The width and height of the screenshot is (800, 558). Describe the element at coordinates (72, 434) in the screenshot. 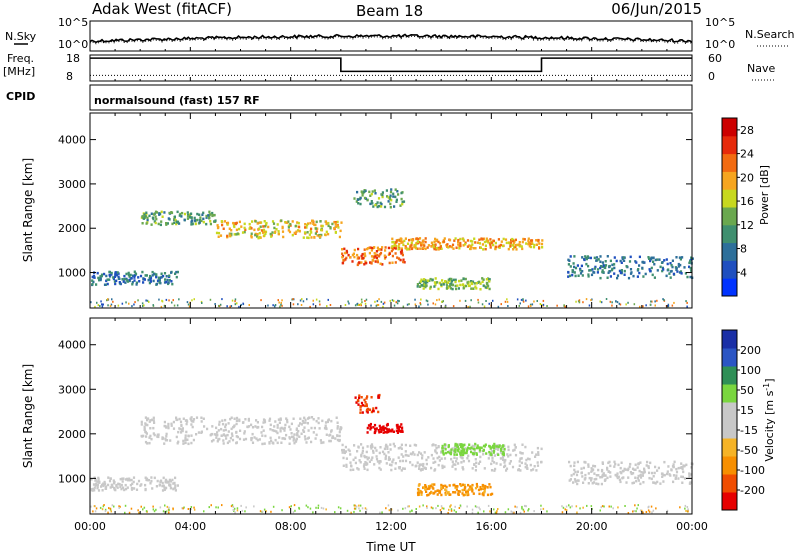

I see `y-tick-label: 2000` at that location.